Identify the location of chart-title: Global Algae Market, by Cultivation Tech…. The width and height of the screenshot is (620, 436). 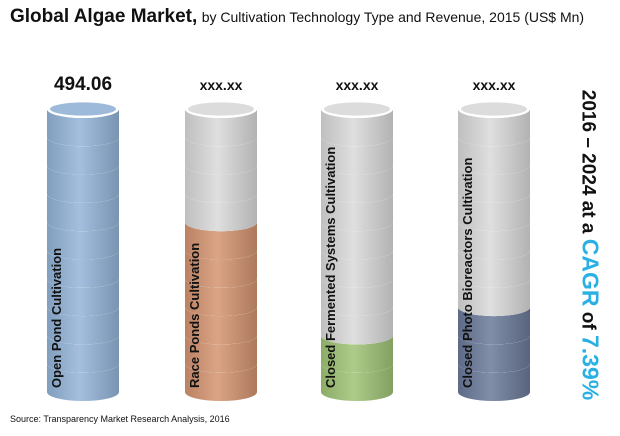
(297, 17).